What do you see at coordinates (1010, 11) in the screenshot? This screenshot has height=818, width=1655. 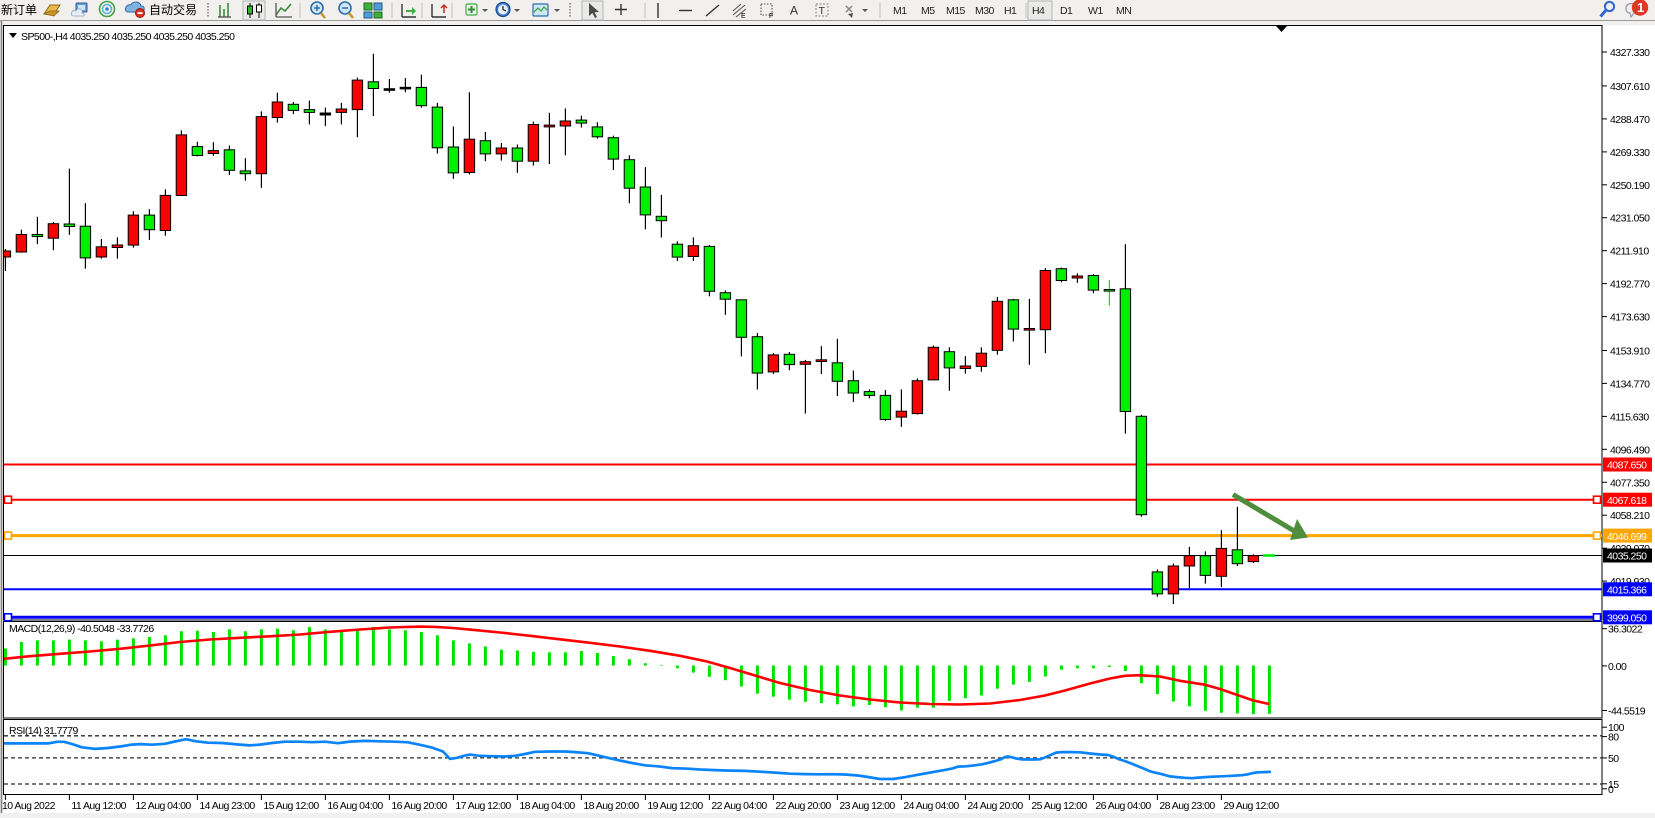 I see `svg-text: H1` at bounding box center [1010, 11].